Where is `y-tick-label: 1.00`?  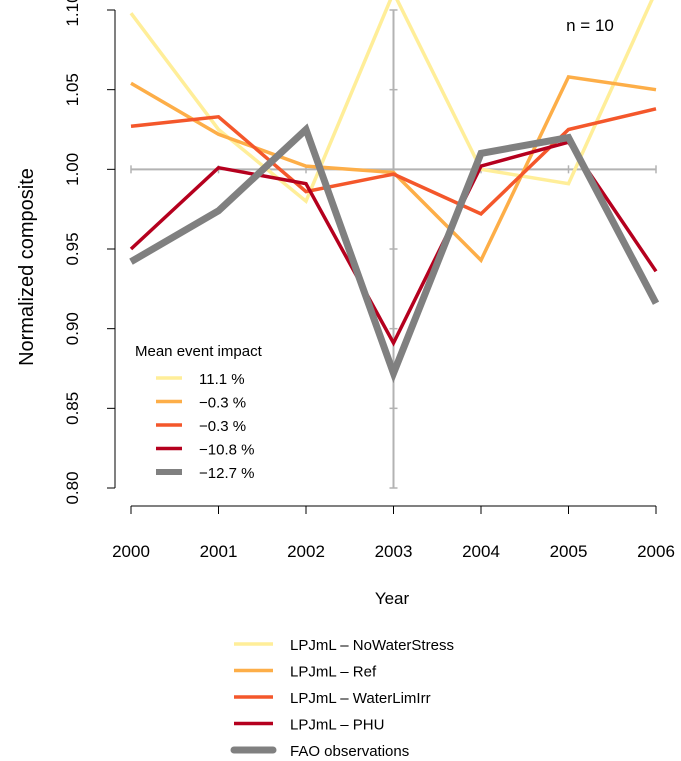 y-tick-label: 1.00 is located at coordinates (72, 169).